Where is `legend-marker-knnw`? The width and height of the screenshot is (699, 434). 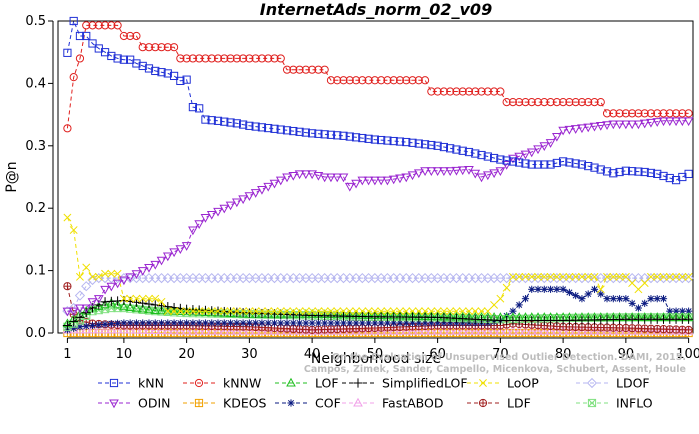
legend-marker-knnw is located at coordinates (199, 383).